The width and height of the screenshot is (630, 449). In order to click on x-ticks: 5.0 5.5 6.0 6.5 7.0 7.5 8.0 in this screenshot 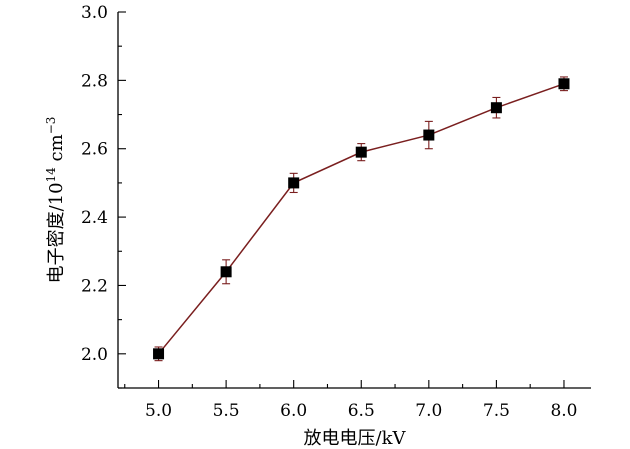, I will do `click(350, 400)`.